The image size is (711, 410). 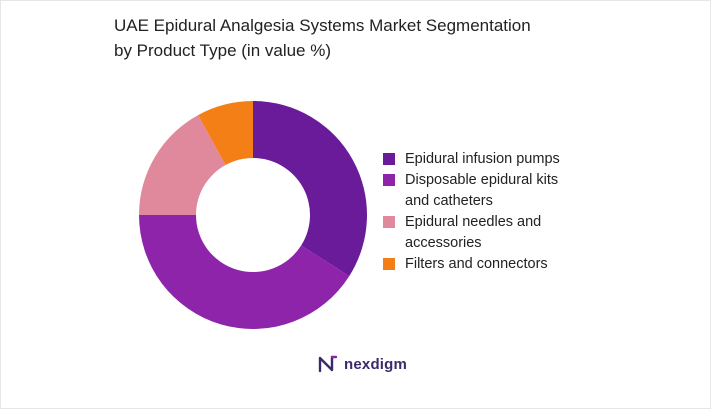 I want to click on legend-item-3: Epidural needles and accessories, so click(x=503, y=233).